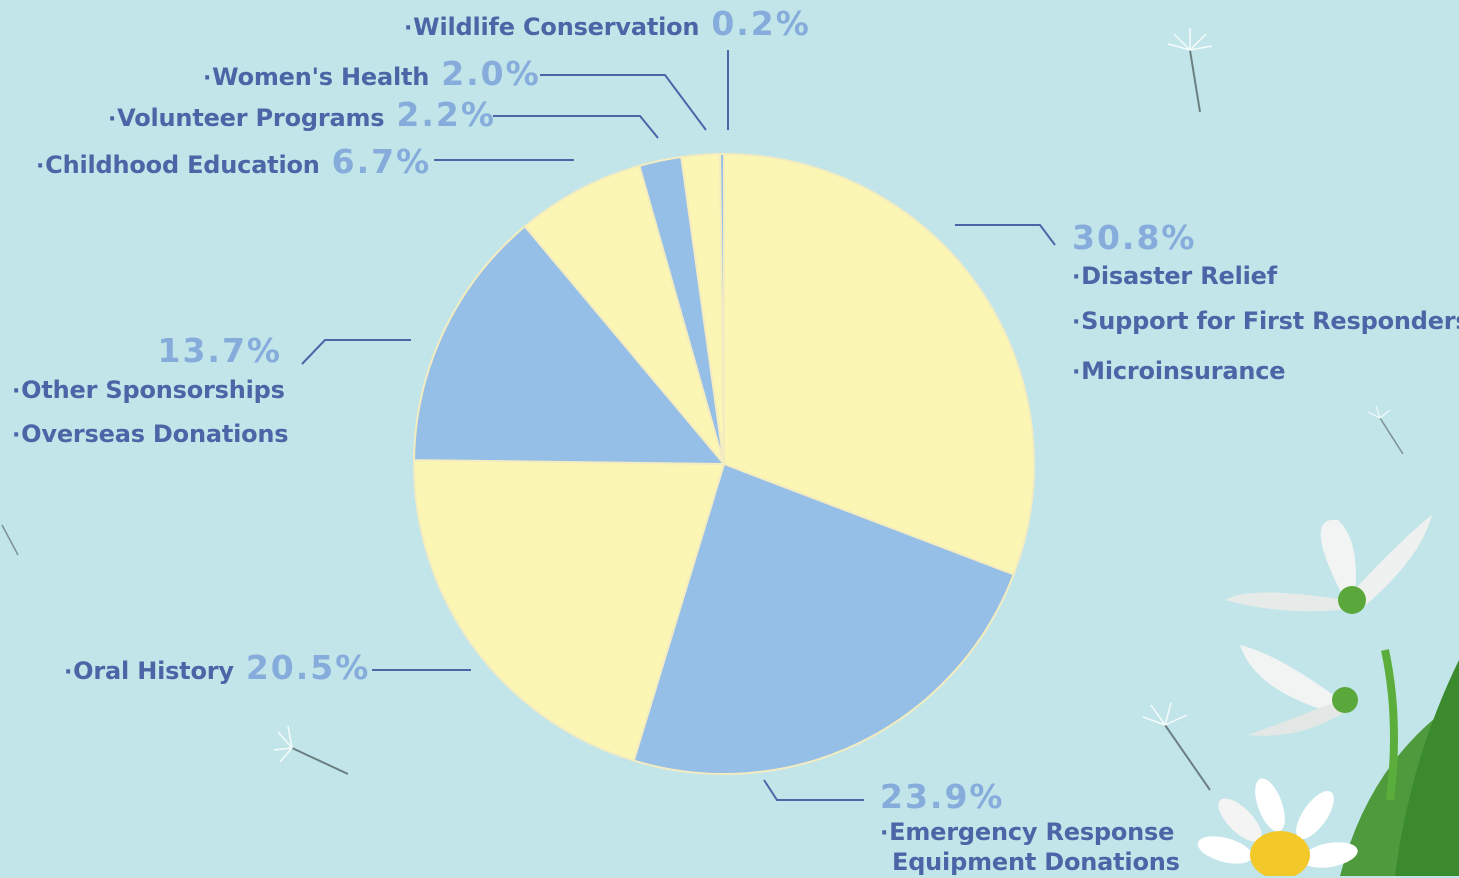  I want to click on category-label: Disaster Relief, so click(1265, 277).